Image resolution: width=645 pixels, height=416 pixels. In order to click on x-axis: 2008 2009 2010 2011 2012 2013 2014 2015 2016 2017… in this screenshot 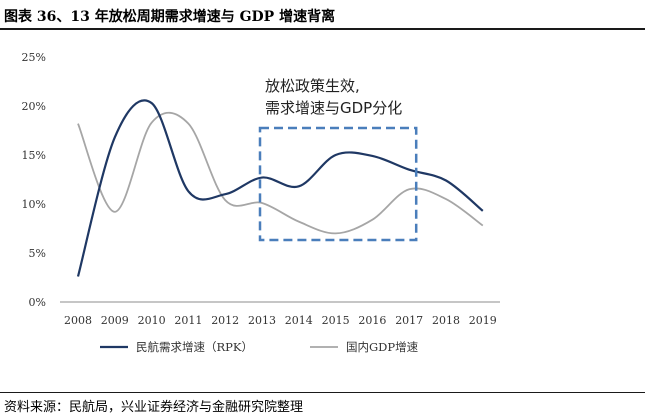, I will do `click(280, 314)`.